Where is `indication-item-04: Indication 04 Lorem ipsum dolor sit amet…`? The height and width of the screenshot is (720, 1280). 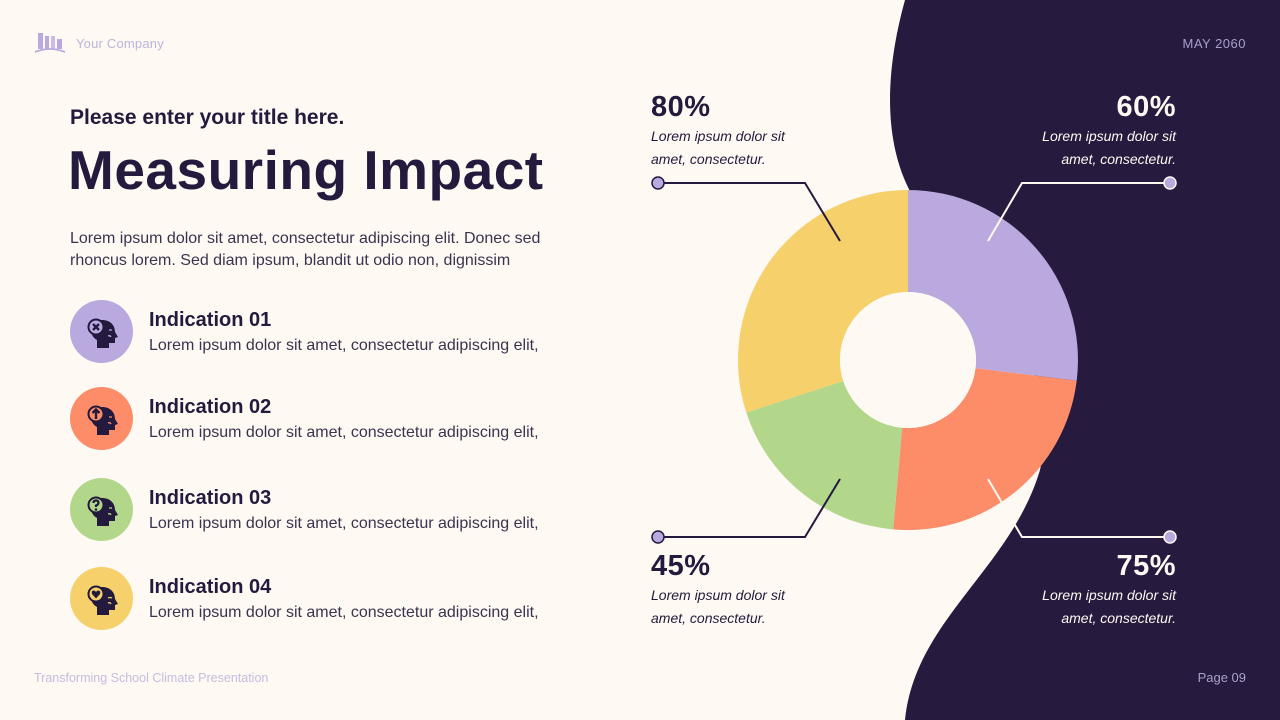
indication-item-04: Indication 04 Lorem ipsum dolor sit amet… is located at coordinates (304, 598).